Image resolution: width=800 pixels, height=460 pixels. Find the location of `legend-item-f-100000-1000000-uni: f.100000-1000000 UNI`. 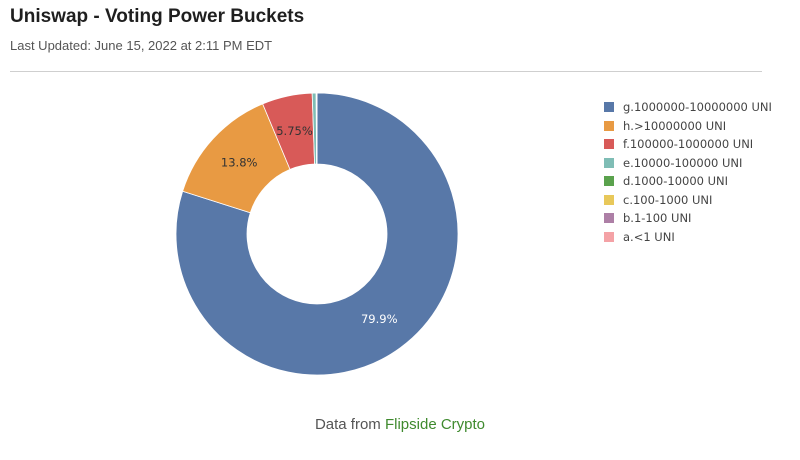

legend-item-f-100000-1000000-uni: f.100000-1000000 UNI is located at coordinates (688, 144).